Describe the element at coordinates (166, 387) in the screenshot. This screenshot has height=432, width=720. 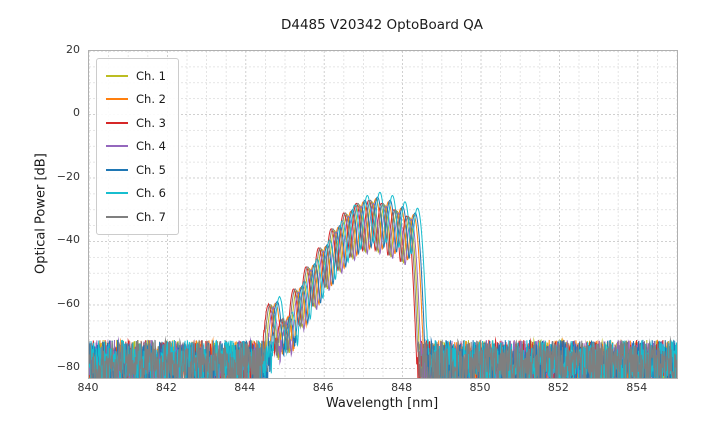
I see `x-tick-label: 842` at that location.